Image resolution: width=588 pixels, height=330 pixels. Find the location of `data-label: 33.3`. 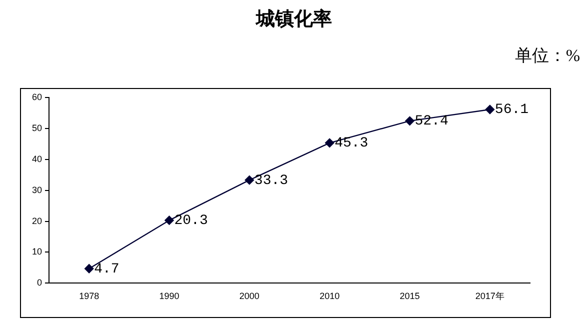

data-label: 33.3 is located at coordinates (271, 180).